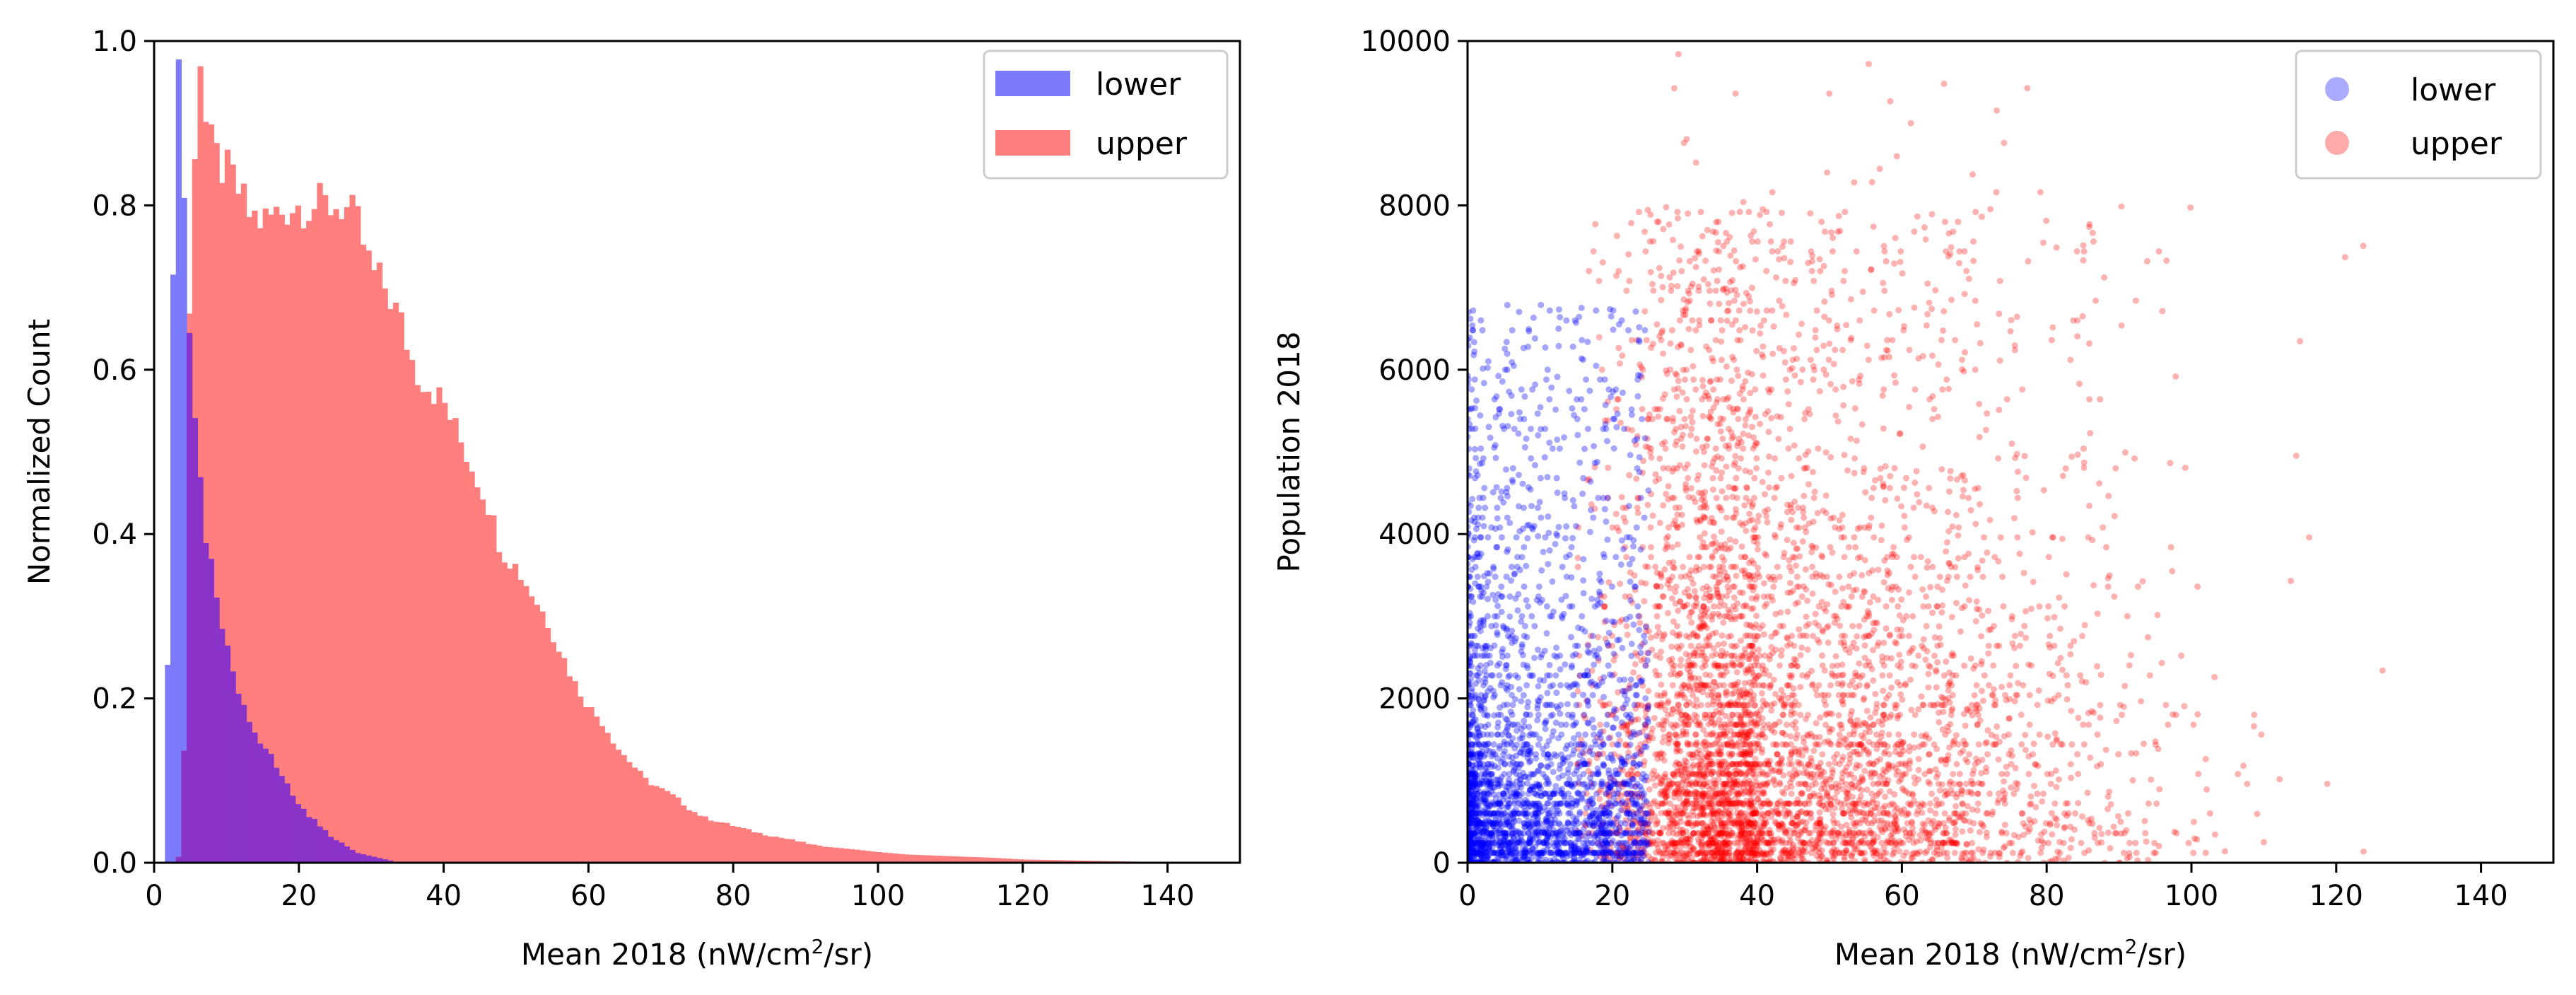 This screenshot has height=995, width=2576. Describe the element at coordinates (1032, 143) in the screenshot. I see `legend-swatch-upper` at that location.